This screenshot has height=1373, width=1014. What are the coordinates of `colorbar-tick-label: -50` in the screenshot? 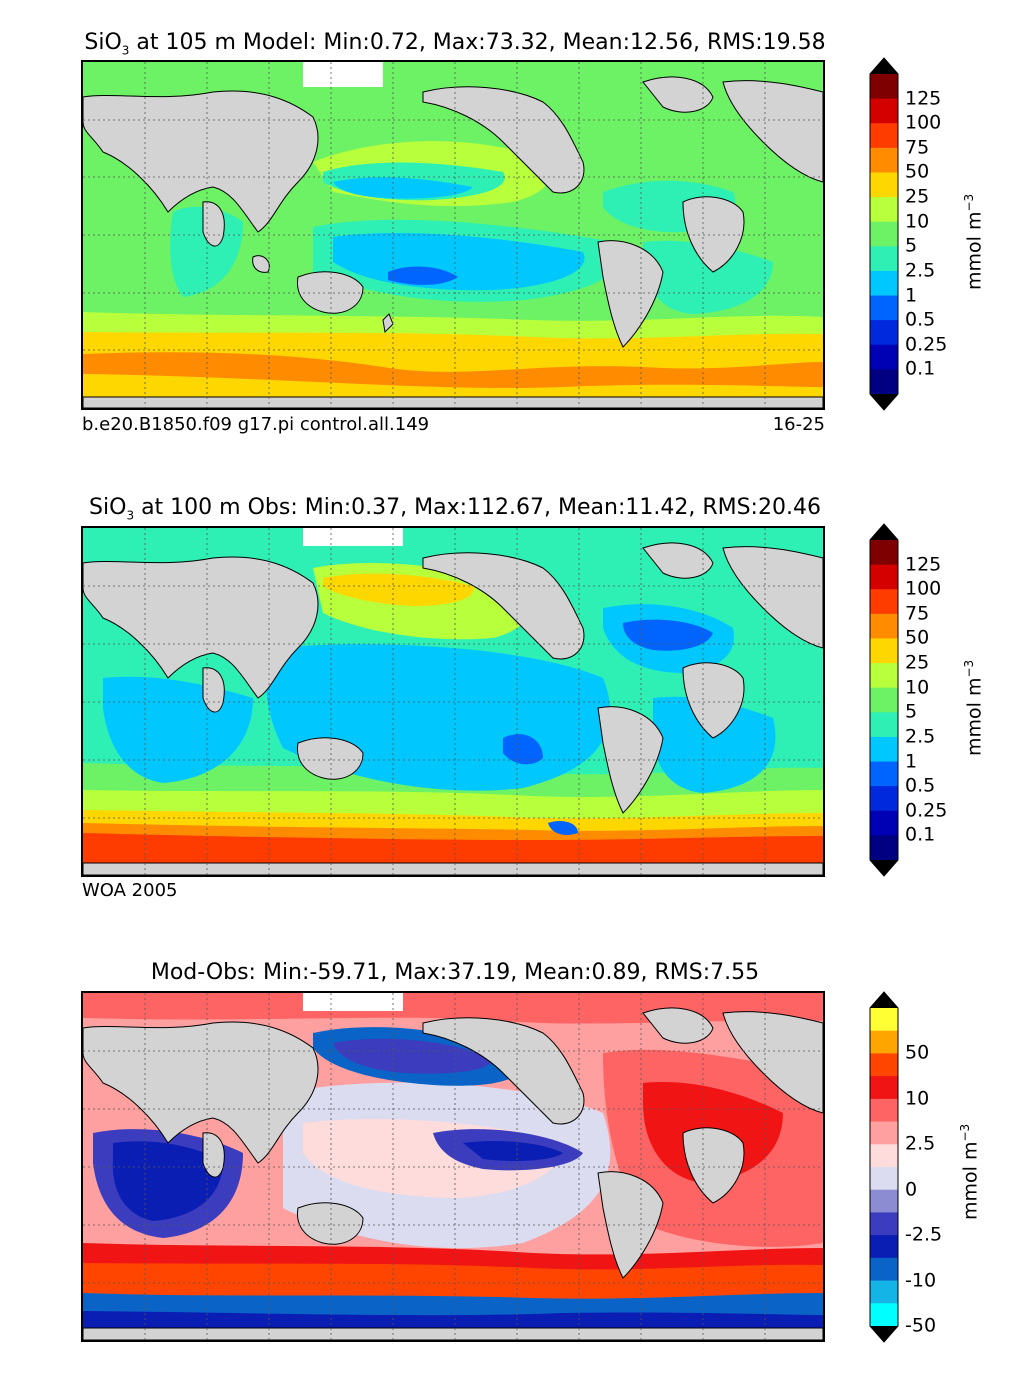 It's located at (921, 1325).